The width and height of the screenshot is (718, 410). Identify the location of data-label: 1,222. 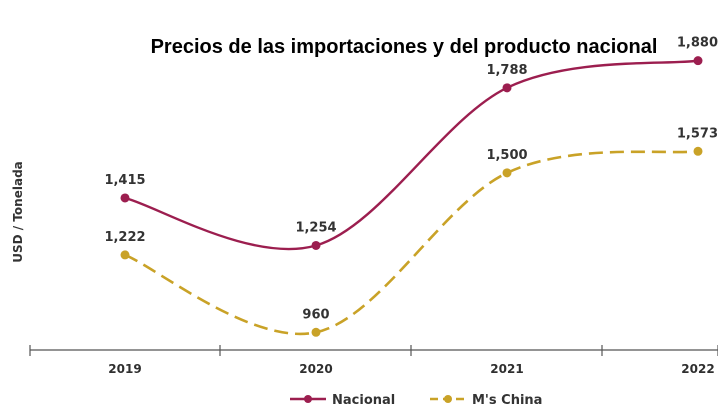
(124, 237).